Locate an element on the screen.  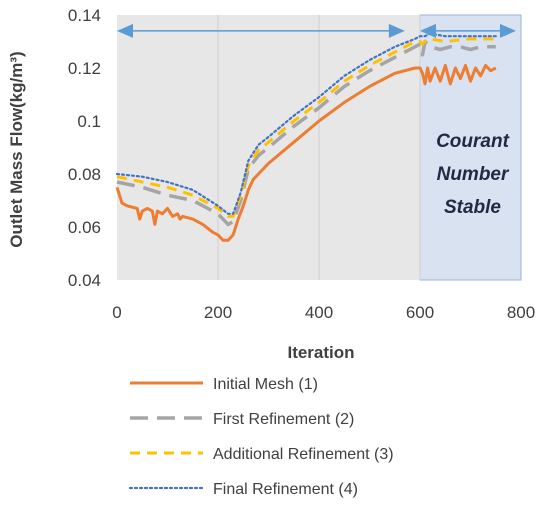
y-tick-label: 0.04 is located at coordinates (84, 280).